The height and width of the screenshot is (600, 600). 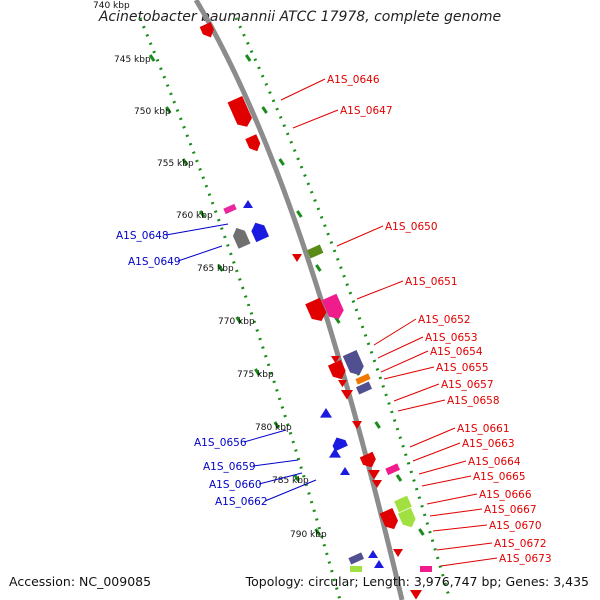 I want to click on scale-label: 775 kbp, so click(x=255, y=375).